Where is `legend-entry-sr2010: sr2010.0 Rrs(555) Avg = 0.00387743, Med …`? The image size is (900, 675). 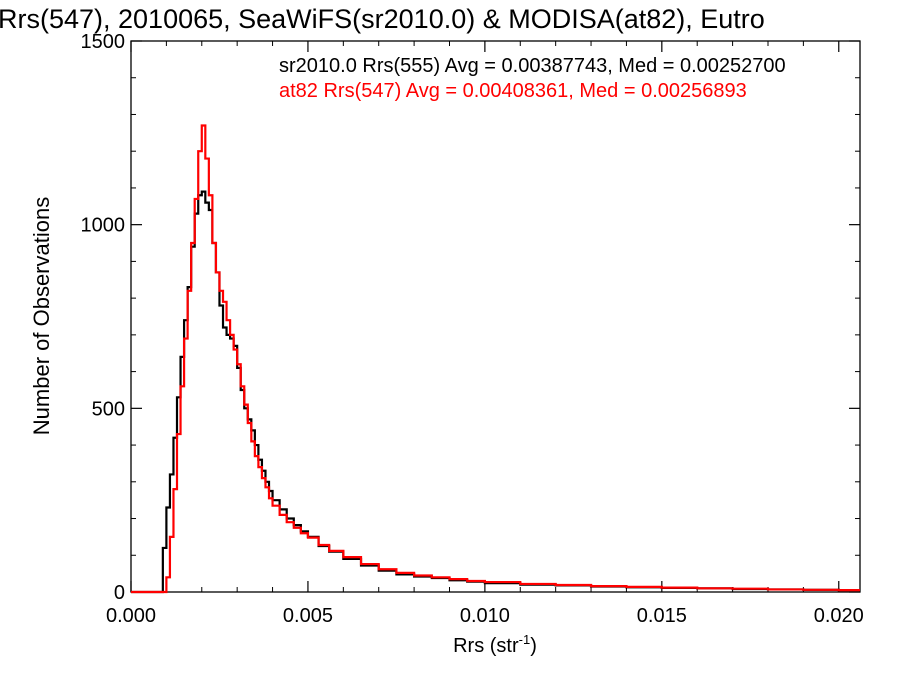
legend-entry-sr2010: sr2010.0 Rrs(555) Avg = 0.00387743, Med … is located at coordinates (532, 66).